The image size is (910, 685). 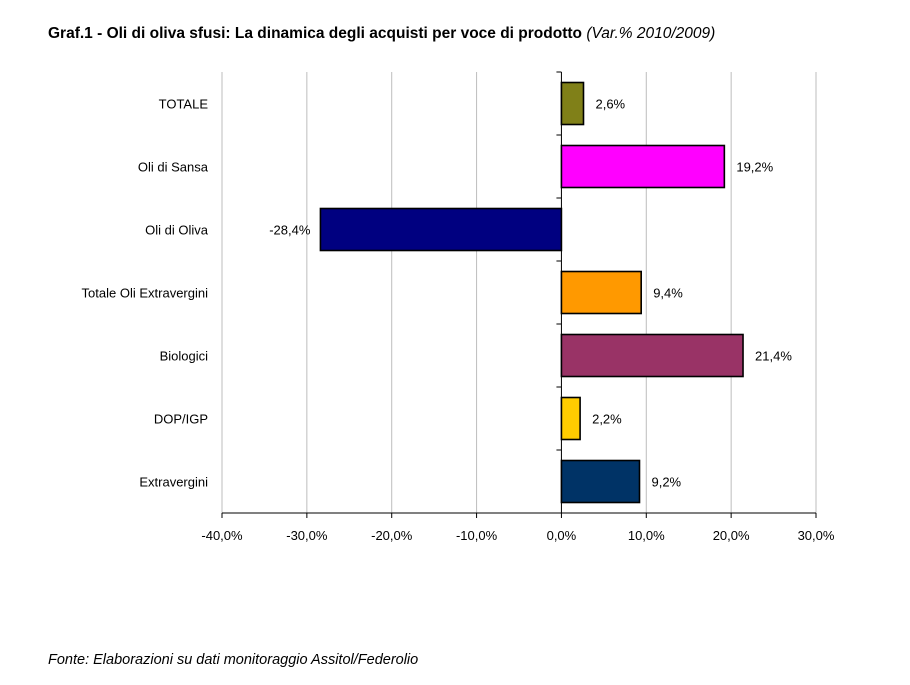 I want to click on category-label-6: Extravergini, so click(x=173, y=482).